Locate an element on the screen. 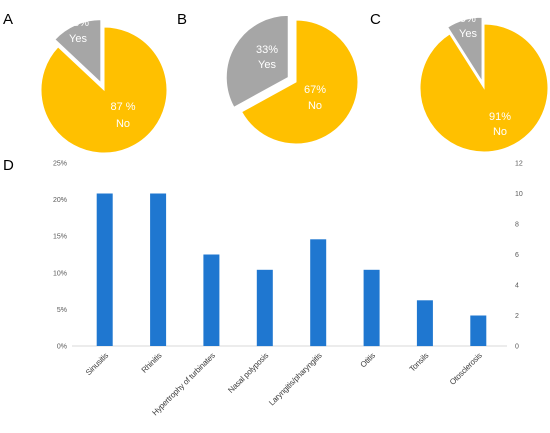 The height and width of the screenshot is (433, 550). left-axis-ticks: 0% 5% 10% 15% 20% 25% is located at coordinates (60, 256).